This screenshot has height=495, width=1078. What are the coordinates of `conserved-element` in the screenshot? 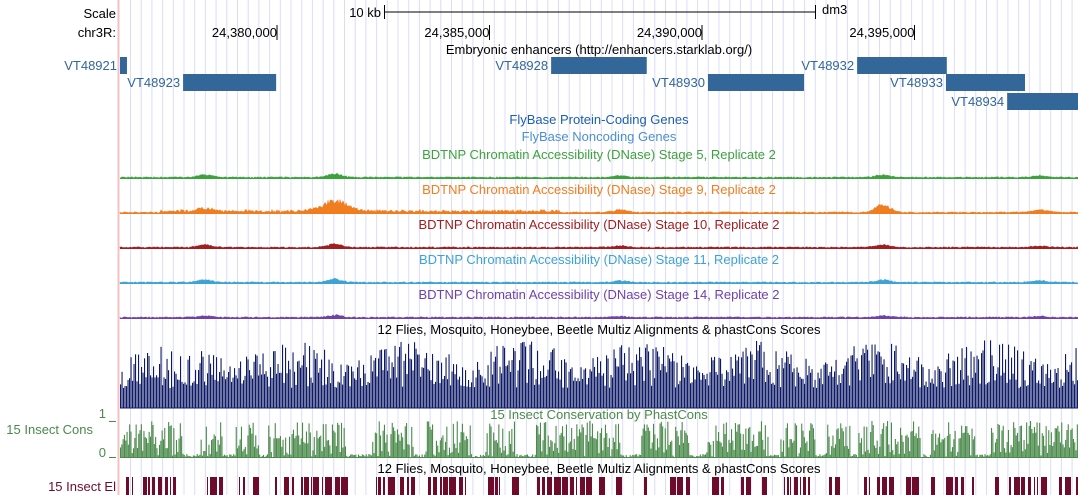 It's located at (804, 486).